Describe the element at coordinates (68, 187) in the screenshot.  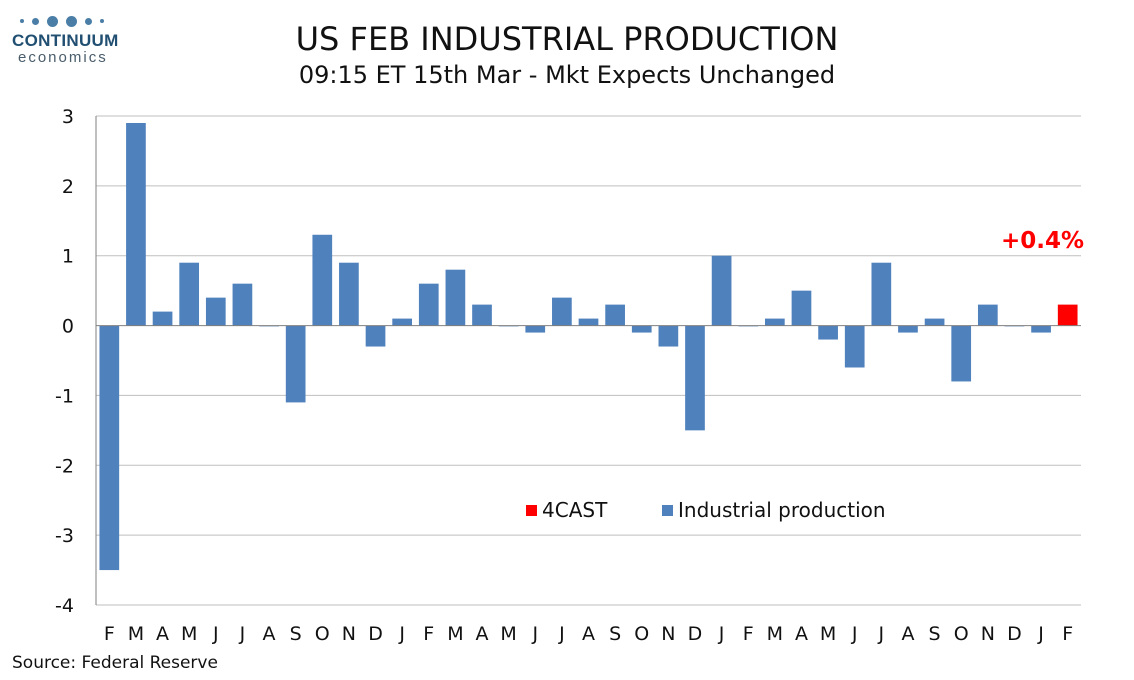
I see `y-tick-label: 2` at that location.